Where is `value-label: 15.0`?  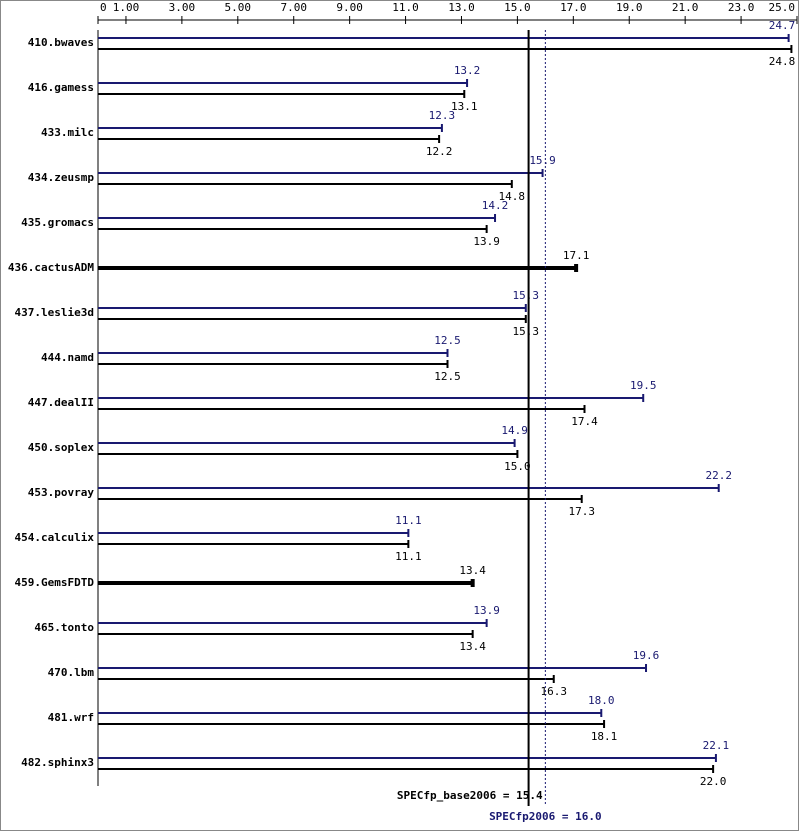
value-label: 15.0 is located at coordinates (517, 466).